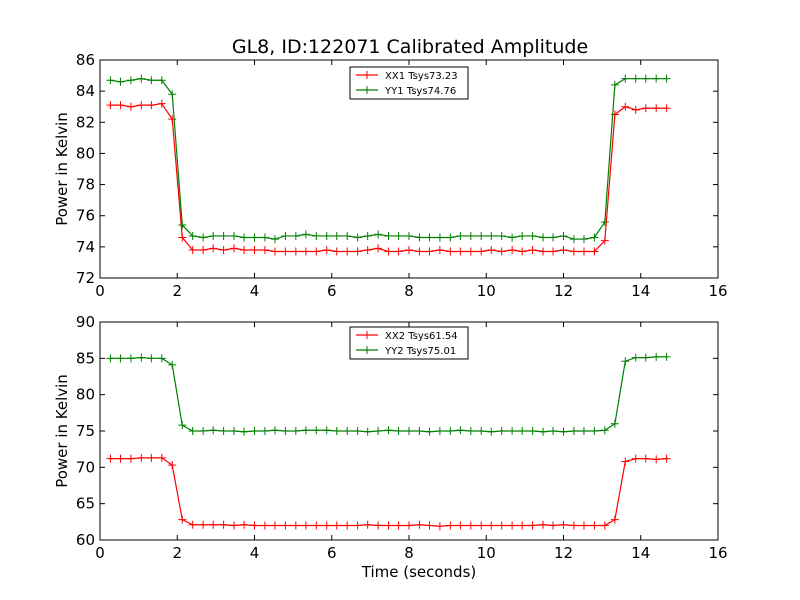  What do you see at coordinates (367, 350) in the screenshot?
I see `legend-marker` at bounding box center [367, 350].